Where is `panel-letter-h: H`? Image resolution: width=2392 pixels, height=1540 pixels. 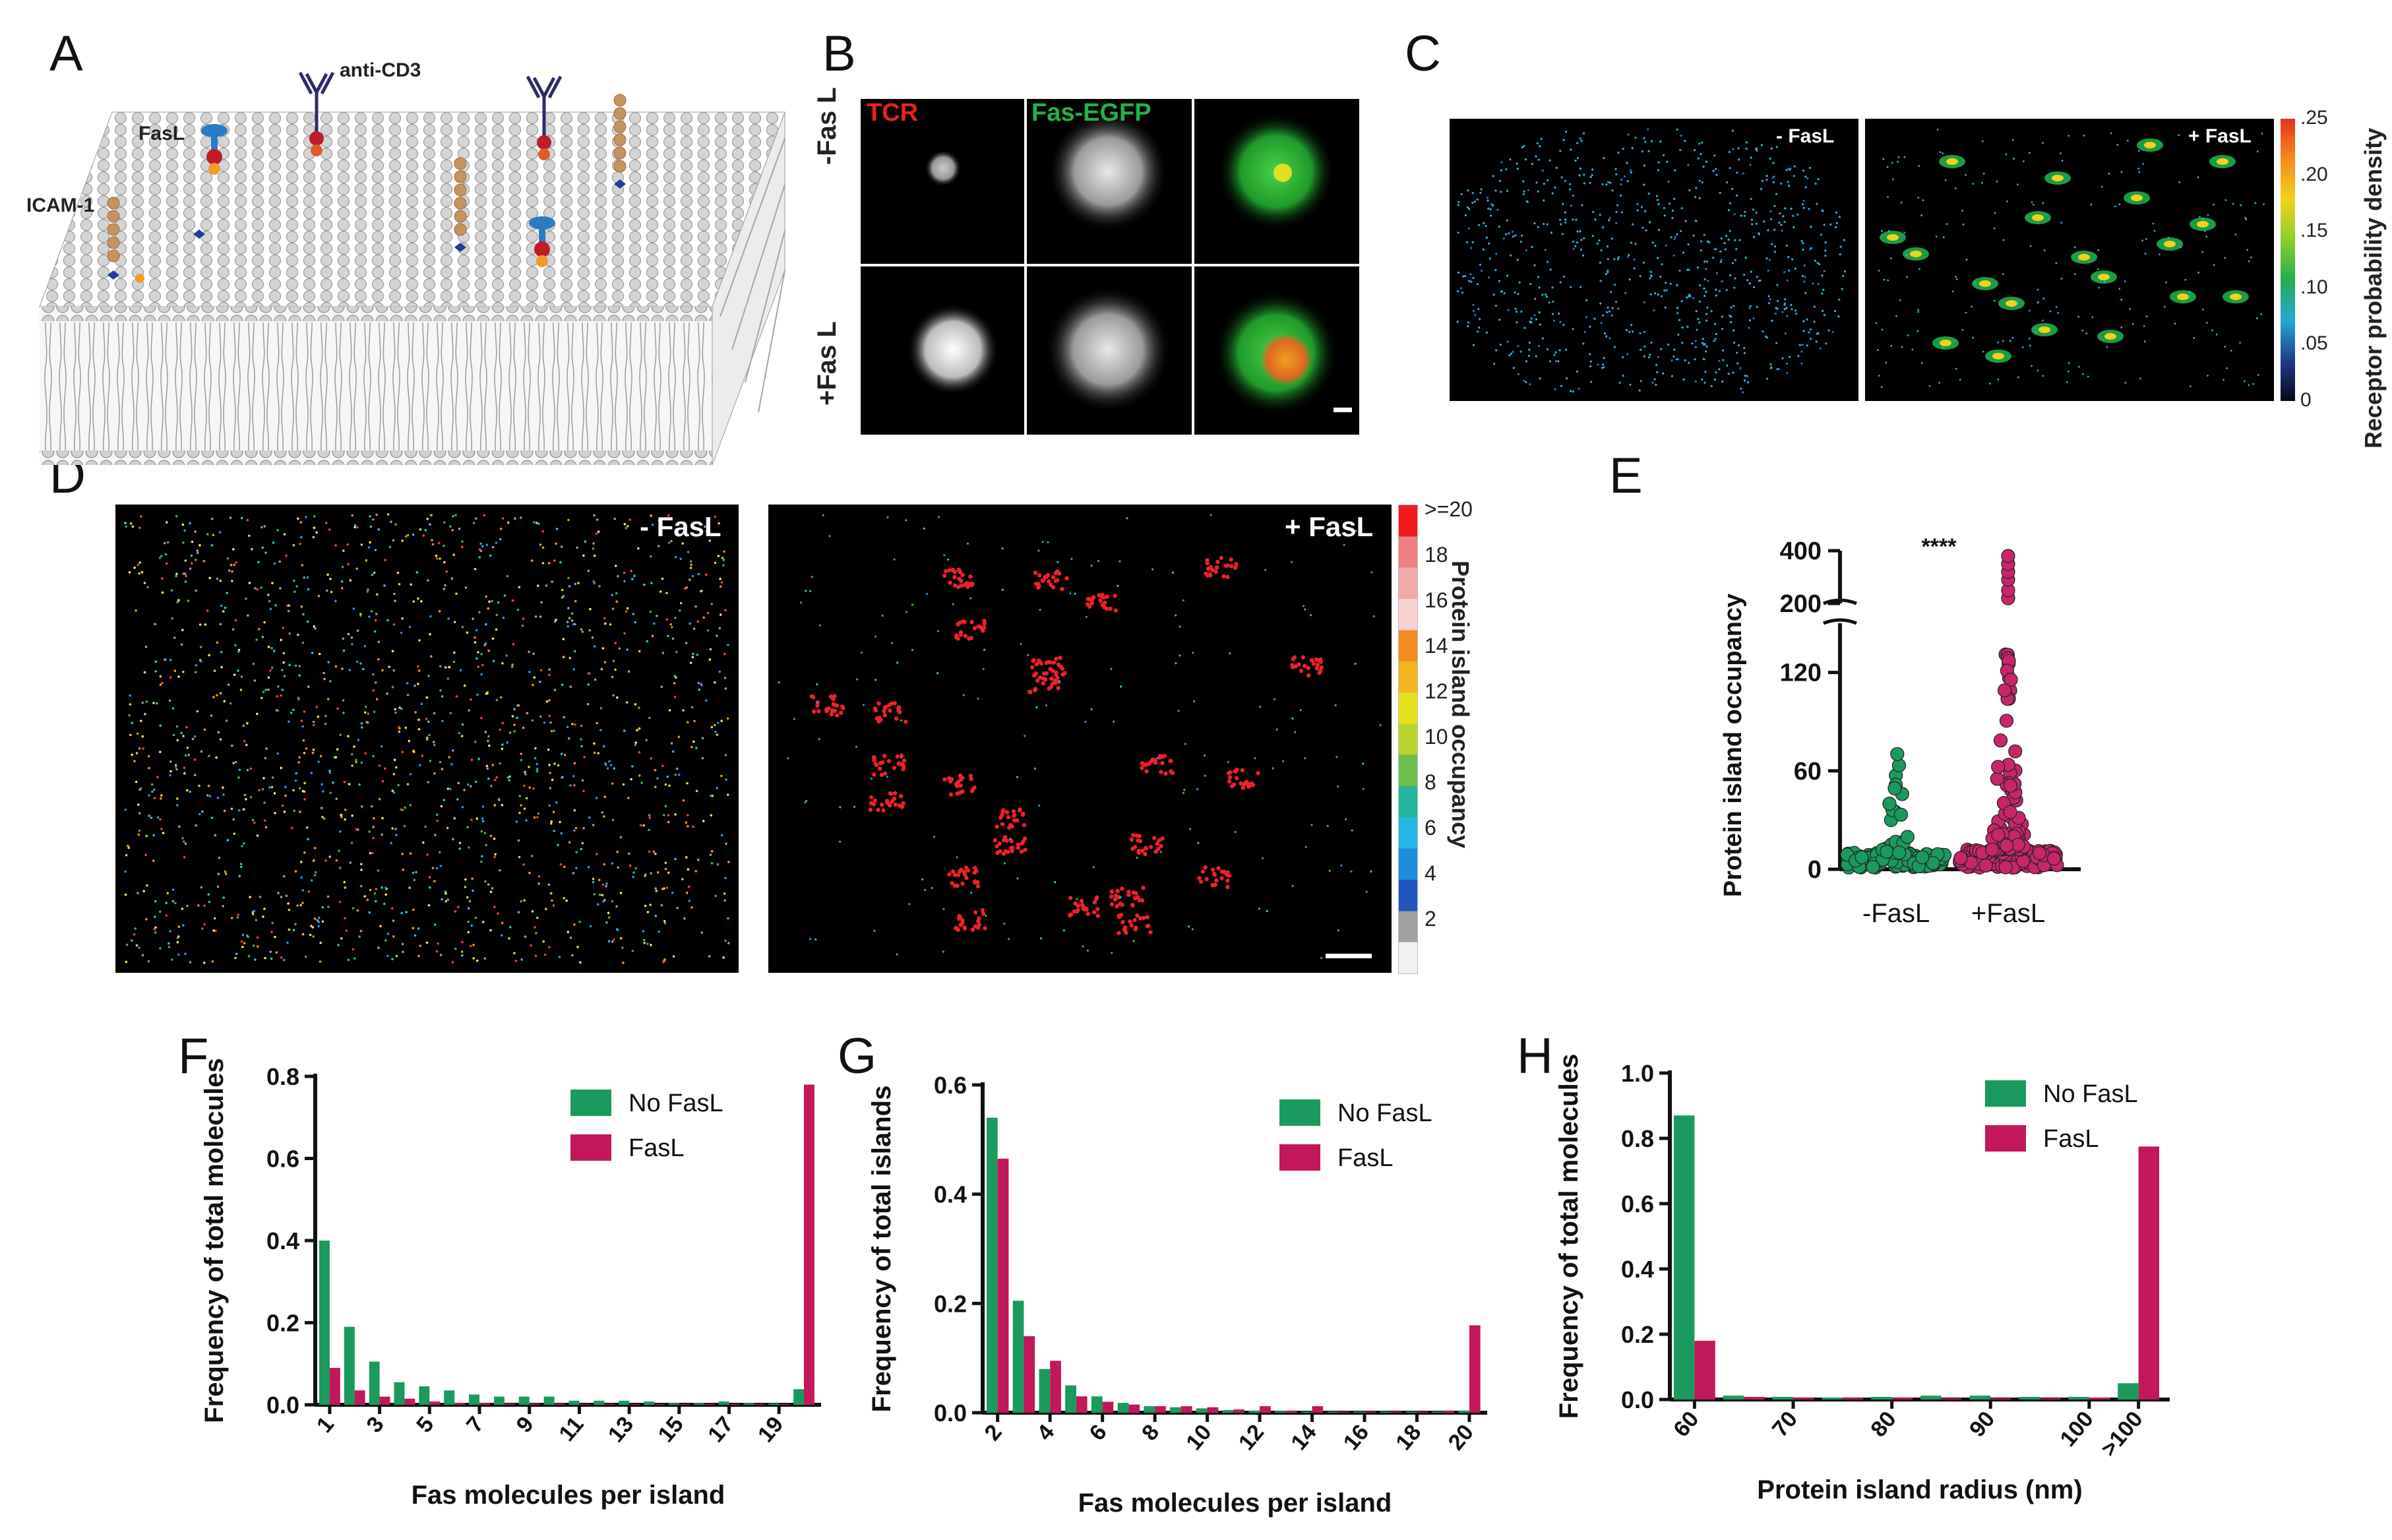 panel-letter-h: H is located at coordinates (1535, 1056).